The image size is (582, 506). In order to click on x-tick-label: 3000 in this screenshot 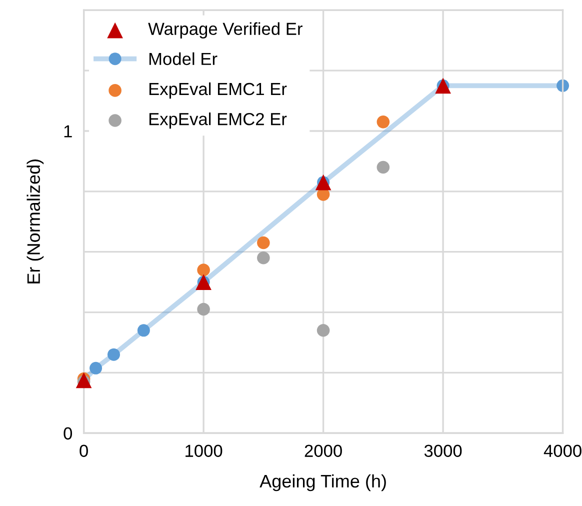, I will do `click(443, 450)`.